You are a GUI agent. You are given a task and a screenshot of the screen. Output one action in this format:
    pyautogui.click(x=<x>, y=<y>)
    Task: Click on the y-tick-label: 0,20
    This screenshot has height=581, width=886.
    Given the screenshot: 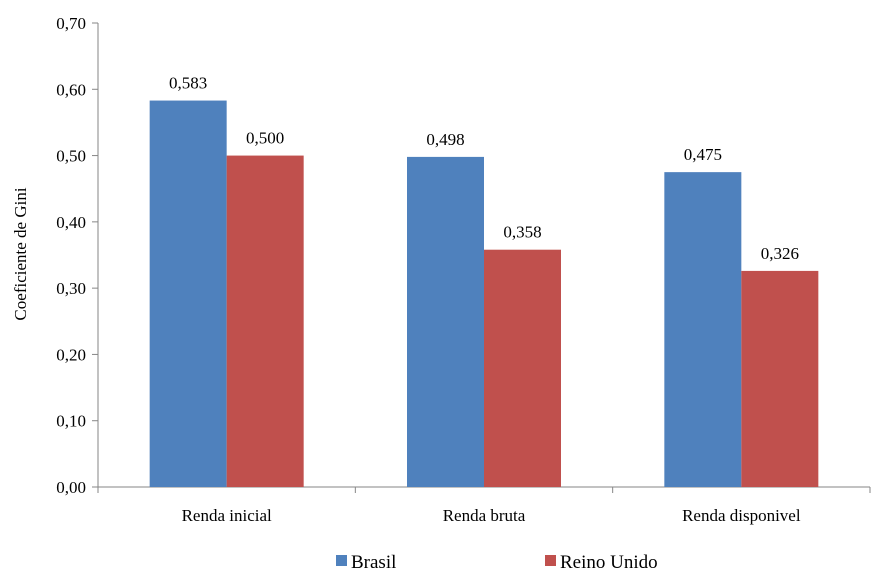 What is the action you would take?
    pyautogui.click(x=71, y=354)
    